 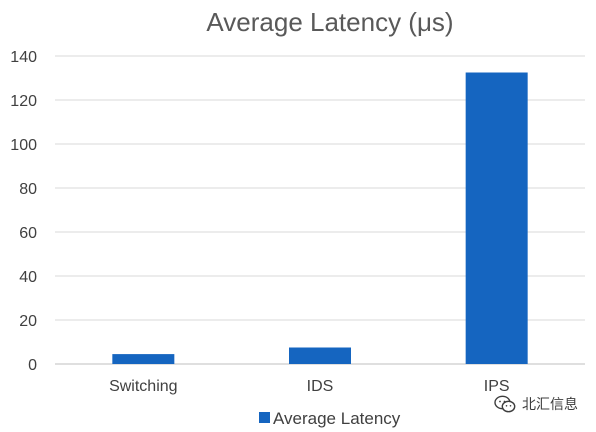 I want to click on y-tick-label: 20, so click(x=28, y=321).